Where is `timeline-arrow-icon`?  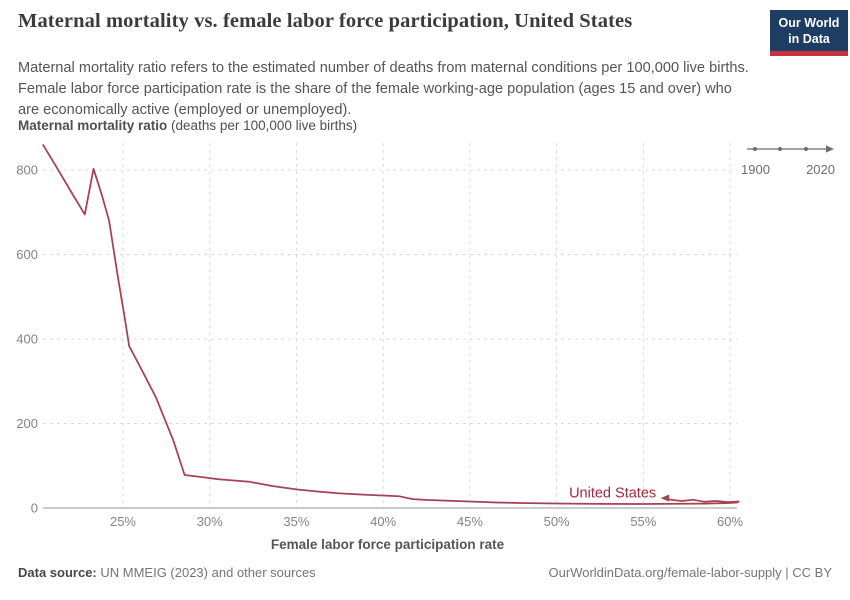 timeline-arrow-icon is located at coordinates (830, 149).